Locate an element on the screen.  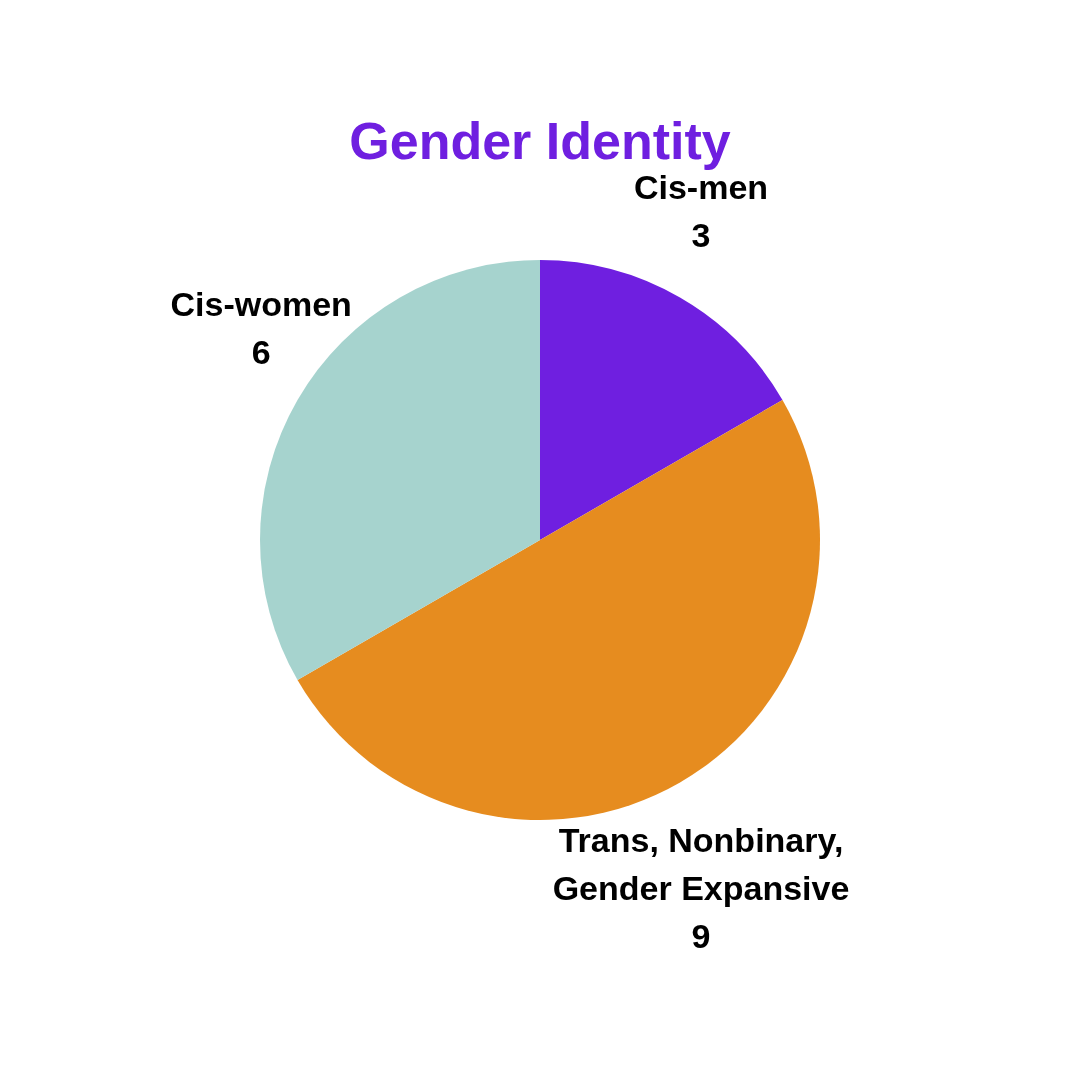
chart-title: Gender Identity is located at coordinates (540, 141).